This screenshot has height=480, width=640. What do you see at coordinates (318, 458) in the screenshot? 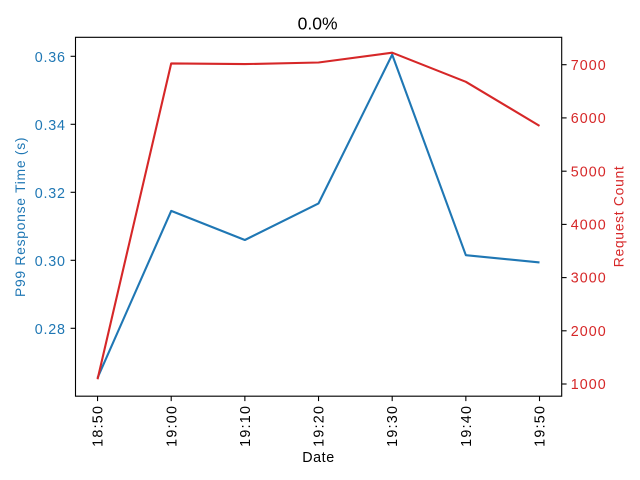
I see `svg-text: Date` at bounding box center [318, 458].